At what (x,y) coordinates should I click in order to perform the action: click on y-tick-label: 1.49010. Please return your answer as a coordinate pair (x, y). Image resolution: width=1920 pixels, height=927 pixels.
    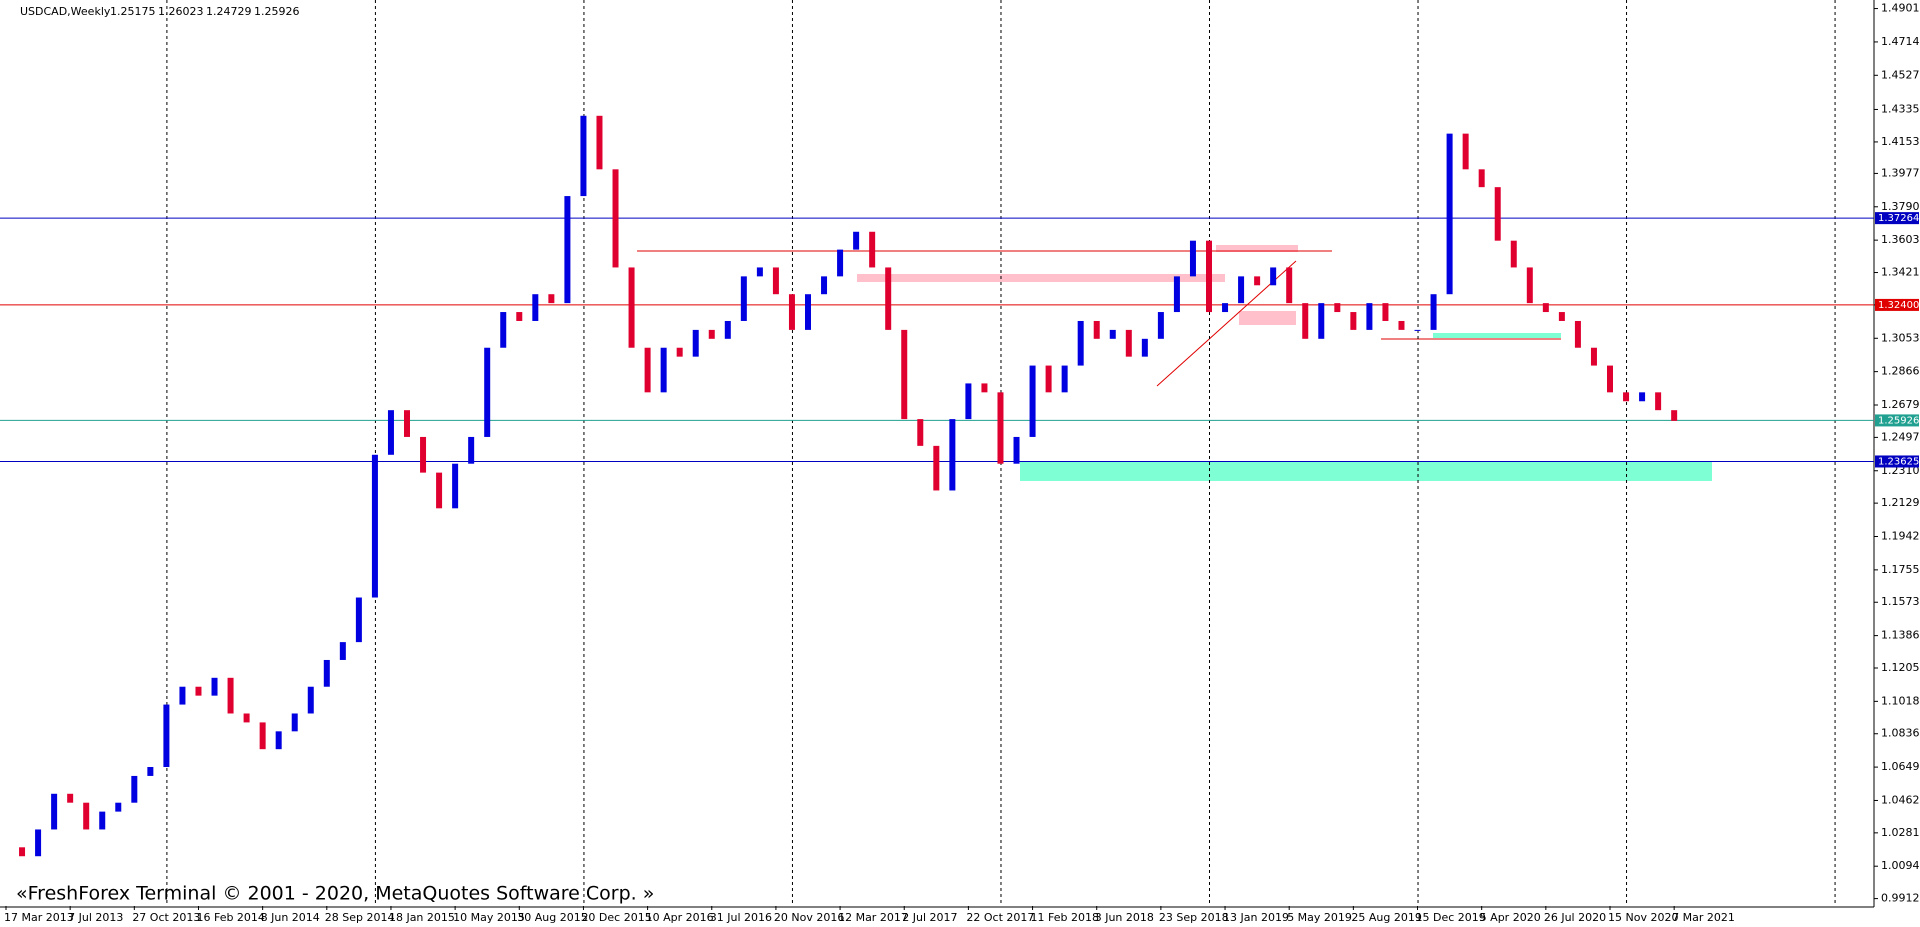
    Looking at the image, I should click on (1900, 8).